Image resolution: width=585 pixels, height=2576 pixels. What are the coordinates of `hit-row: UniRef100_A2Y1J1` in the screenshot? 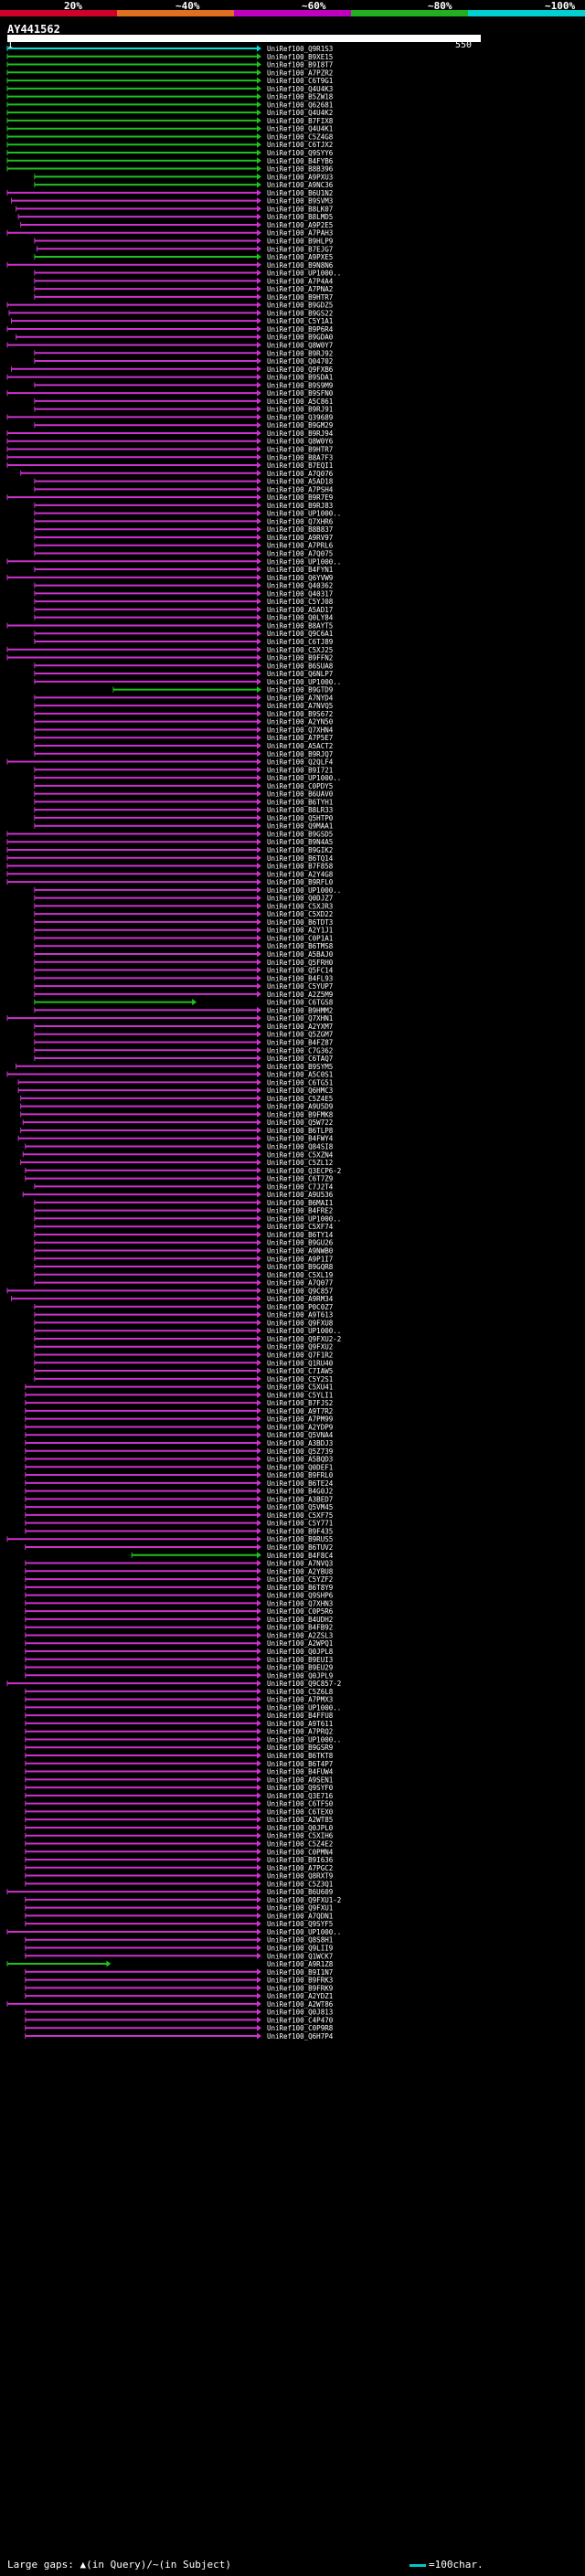 It's located at (184, 931).